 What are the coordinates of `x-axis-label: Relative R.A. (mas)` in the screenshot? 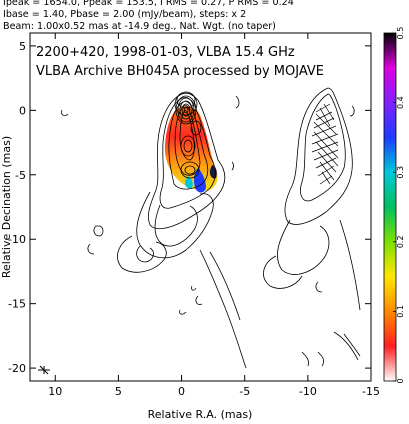 It's located at (200, 414).